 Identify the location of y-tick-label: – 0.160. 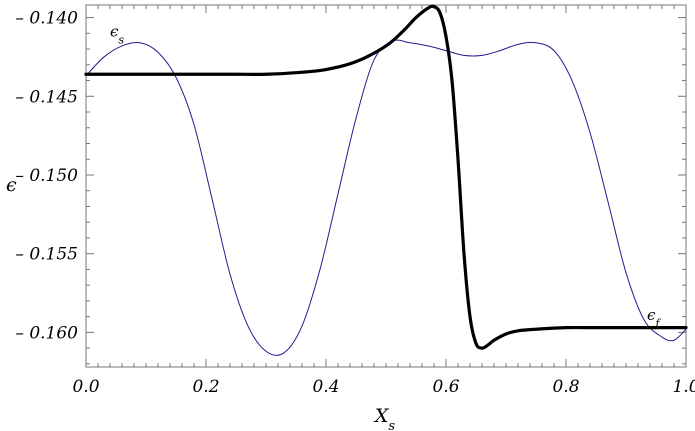
(46, 333).